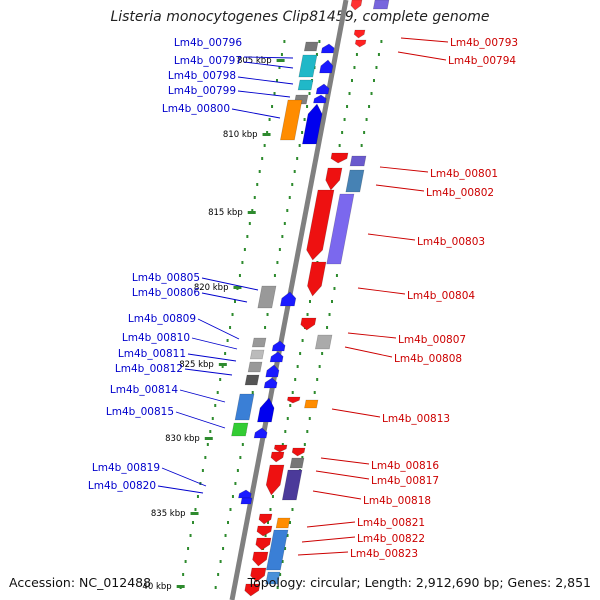 The width and height of the screenshot is (600, 600). I want to click on right-gene-label: Lm4b_00822, so click(391, 539).